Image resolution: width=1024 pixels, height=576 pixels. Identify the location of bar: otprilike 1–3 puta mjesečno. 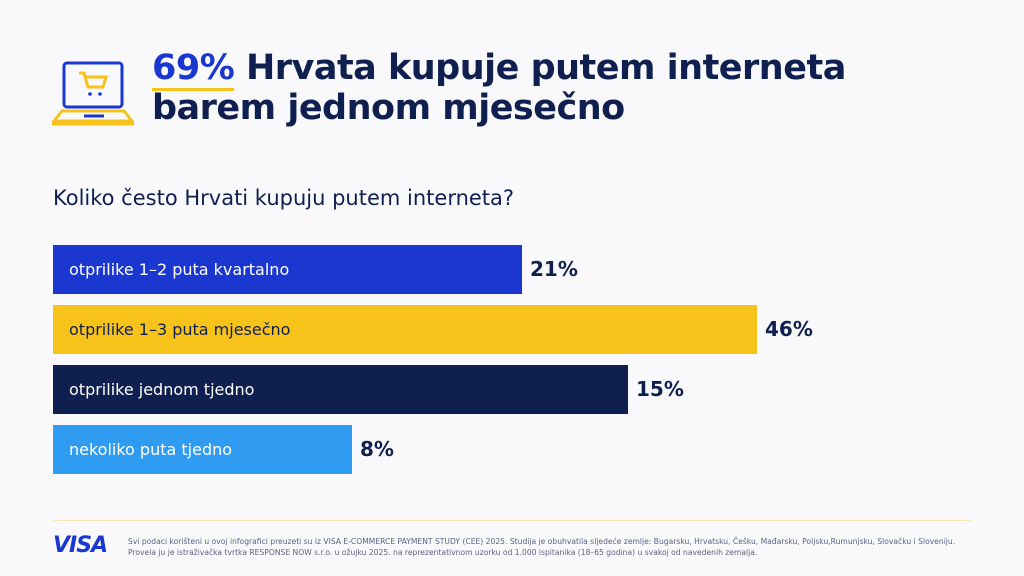
(405, 329).